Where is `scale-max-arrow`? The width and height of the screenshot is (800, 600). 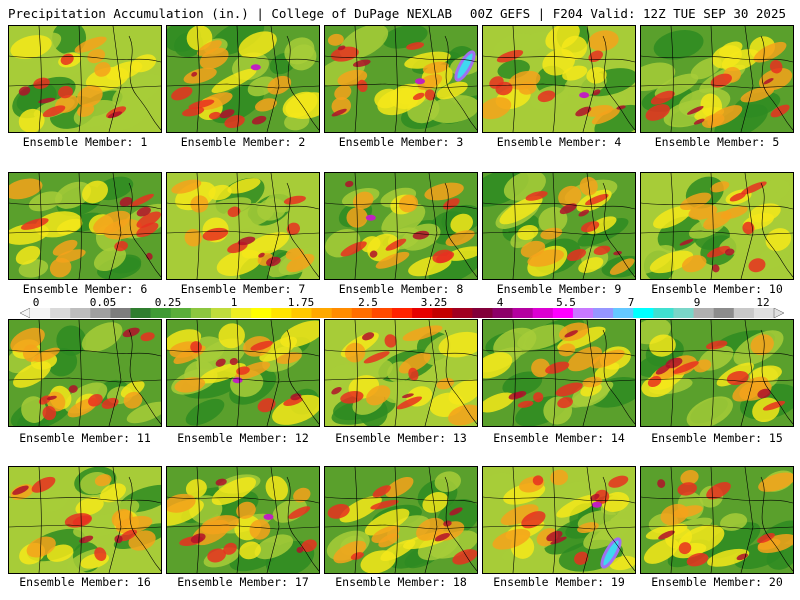
scale-max-arrow is located at coordinates (778, 313).